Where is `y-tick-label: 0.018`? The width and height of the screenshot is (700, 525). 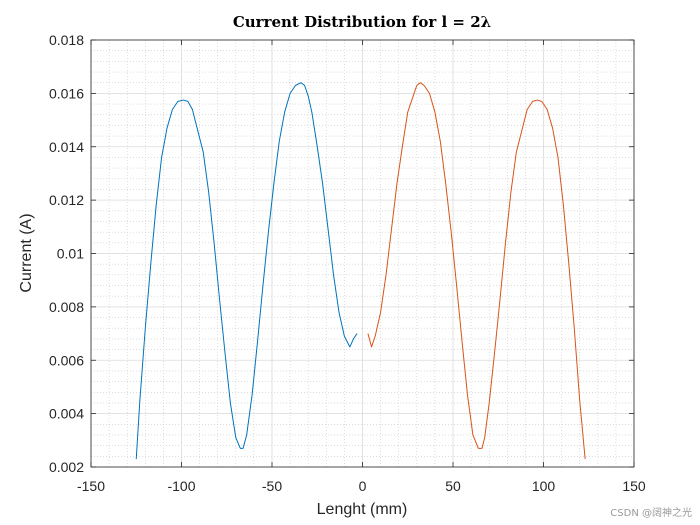 y-tick-label: 0.018 is located at coordinates (66, 40).